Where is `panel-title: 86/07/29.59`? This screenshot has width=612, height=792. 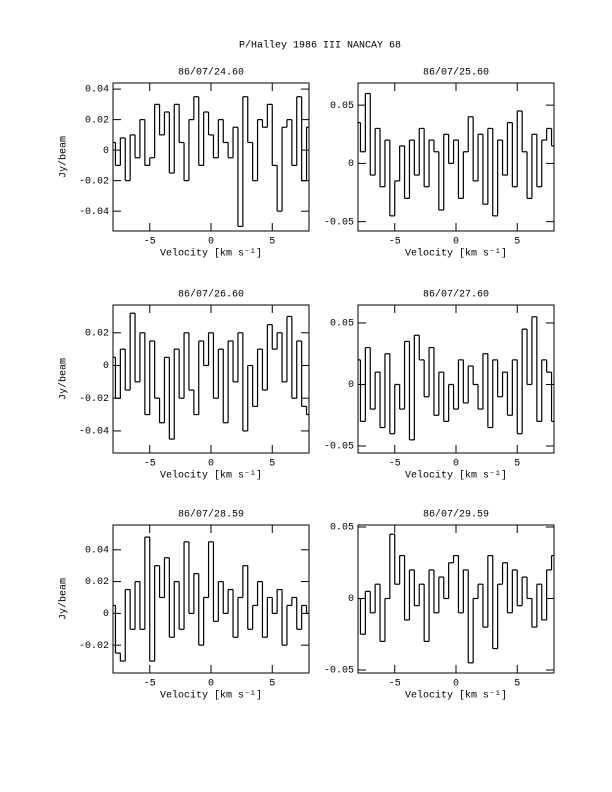
panel-title: 86/07/29.59 is located at coordinates (456, 515).